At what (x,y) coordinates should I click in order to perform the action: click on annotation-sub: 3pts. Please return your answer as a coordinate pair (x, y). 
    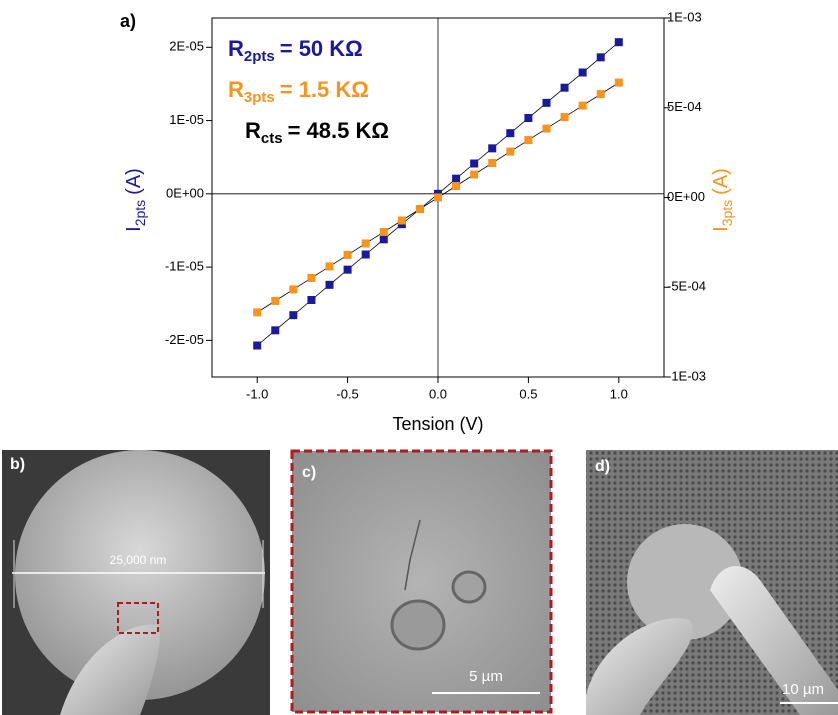
    Looking at the image, I should click on (259, 97).